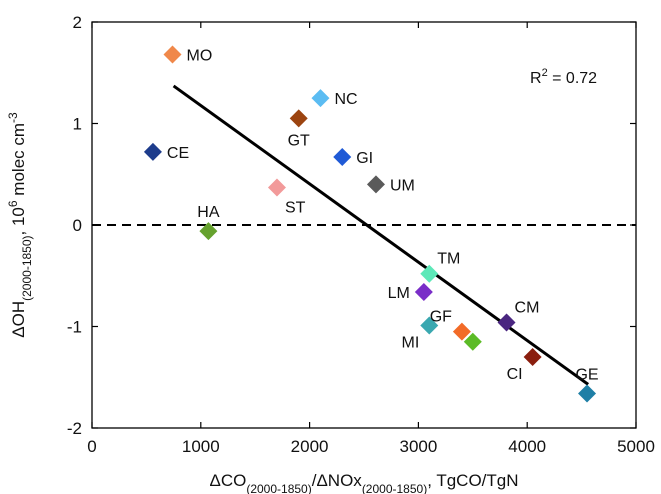  Describe the element at coordinates (364, 158) in the screenshot. I see `point-label-gi: GI` at that location.